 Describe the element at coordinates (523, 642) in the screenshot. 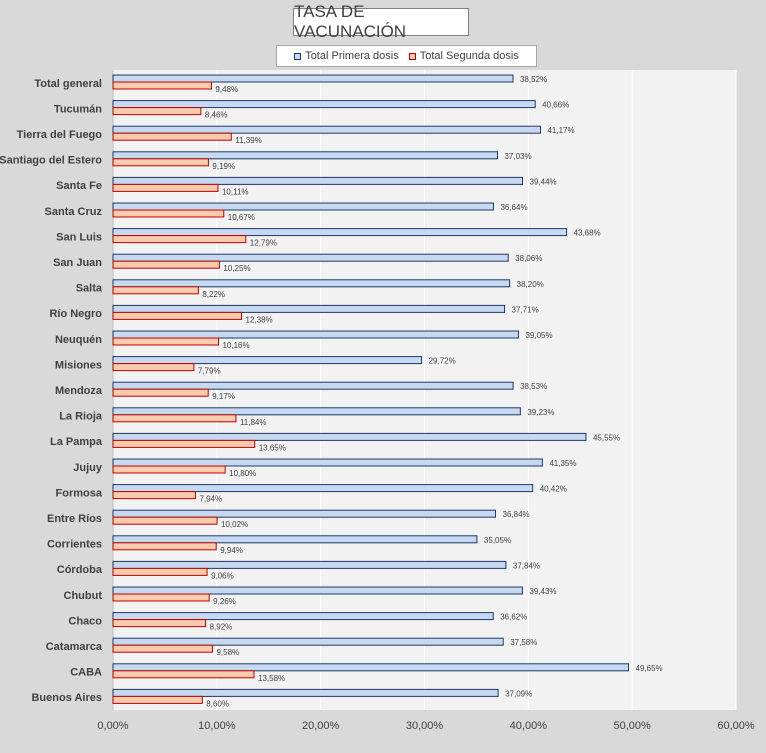

I see `data-label-primera: 37,58%` at that location.